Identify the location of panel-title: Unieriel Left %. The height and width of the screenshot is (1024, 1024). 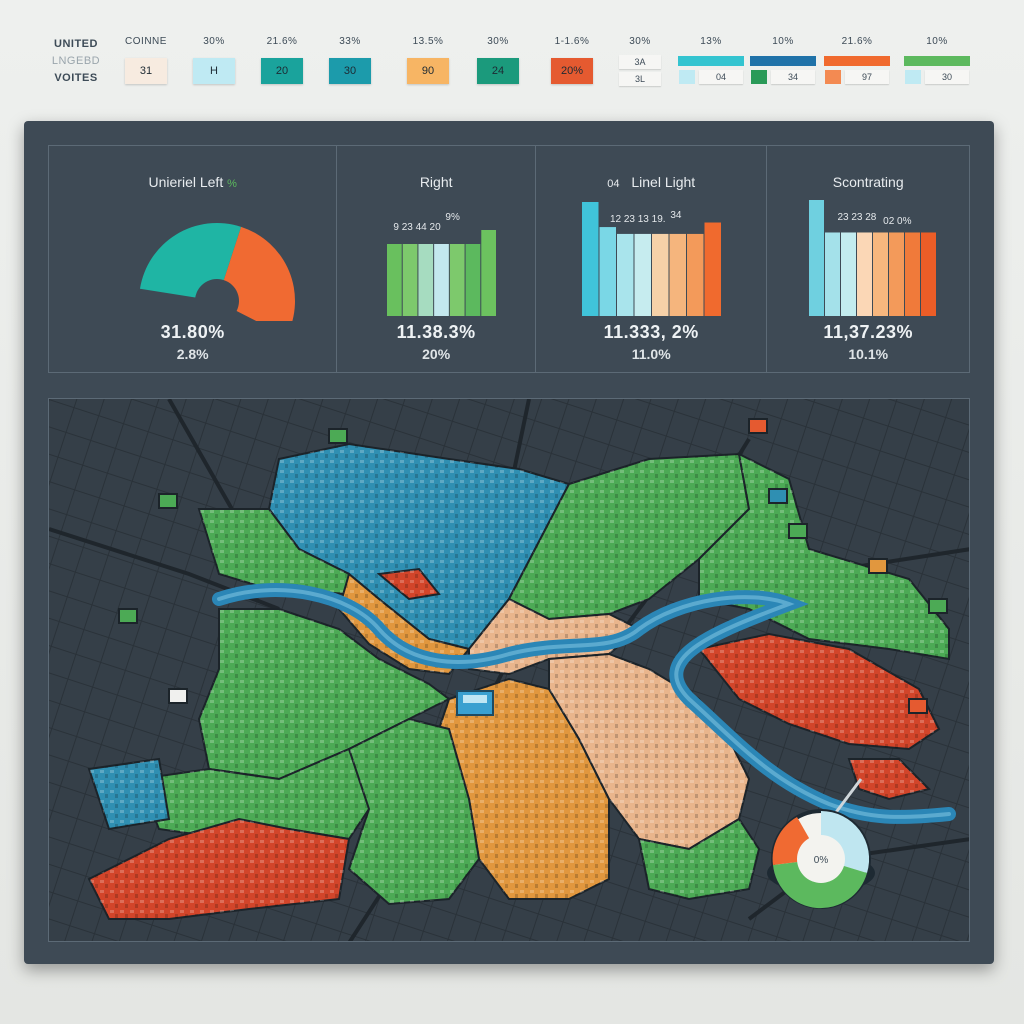
(192, 182).